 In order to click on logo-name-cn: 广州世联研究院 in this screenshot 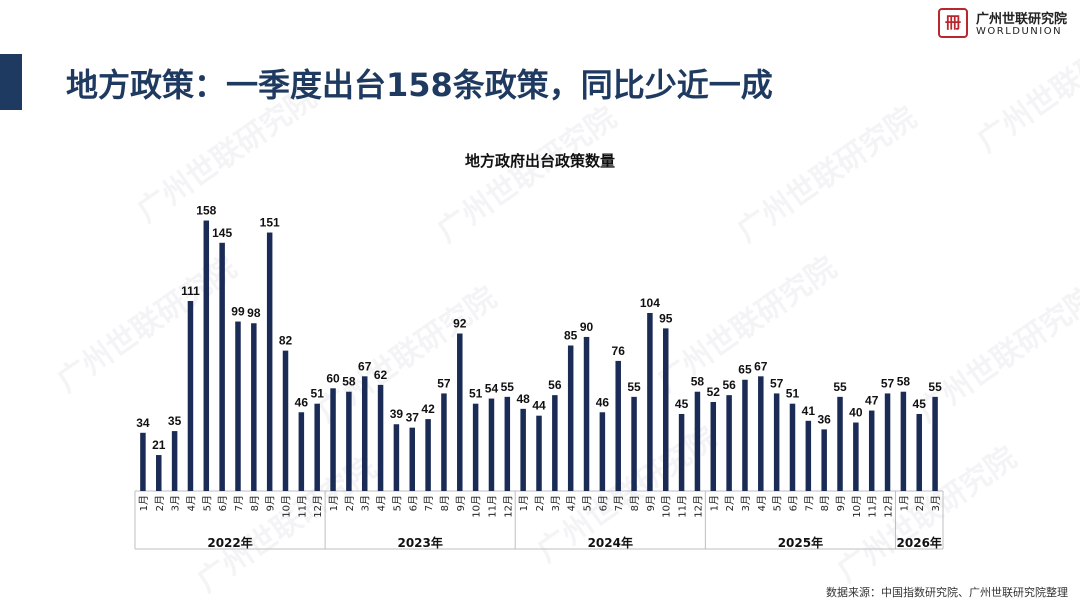, I will do `click(1022, 19)`.